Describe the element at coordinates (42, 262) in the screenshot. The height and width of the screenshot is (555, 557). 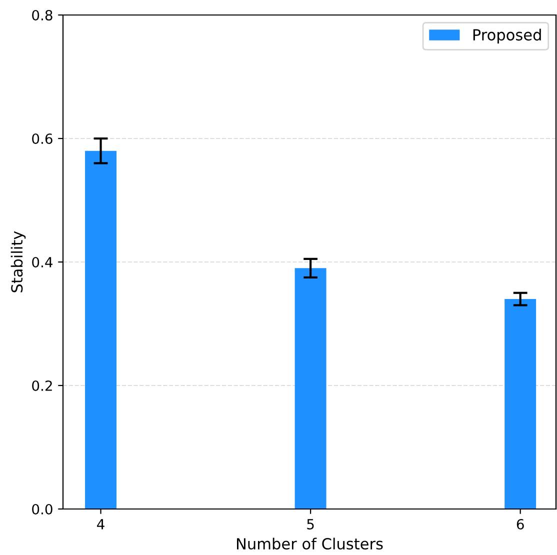
I see `y-tick-label: 0.4` at that location.